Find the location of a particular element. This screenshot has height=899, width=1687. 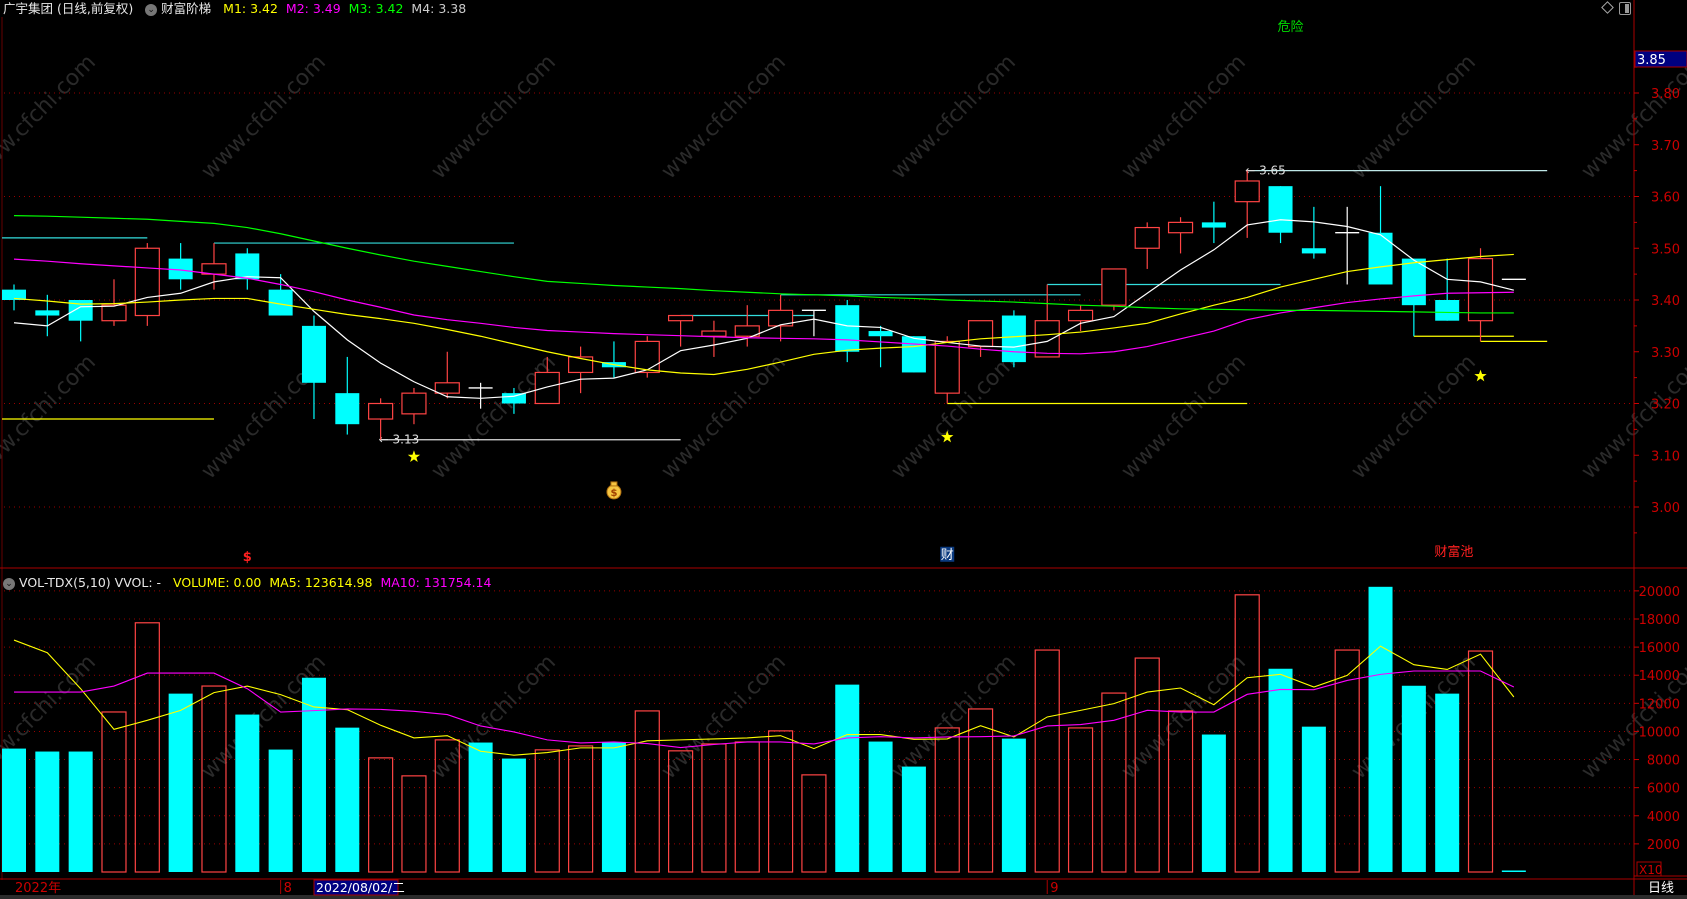

volume-ma-line is located at coordinates (764, 697).